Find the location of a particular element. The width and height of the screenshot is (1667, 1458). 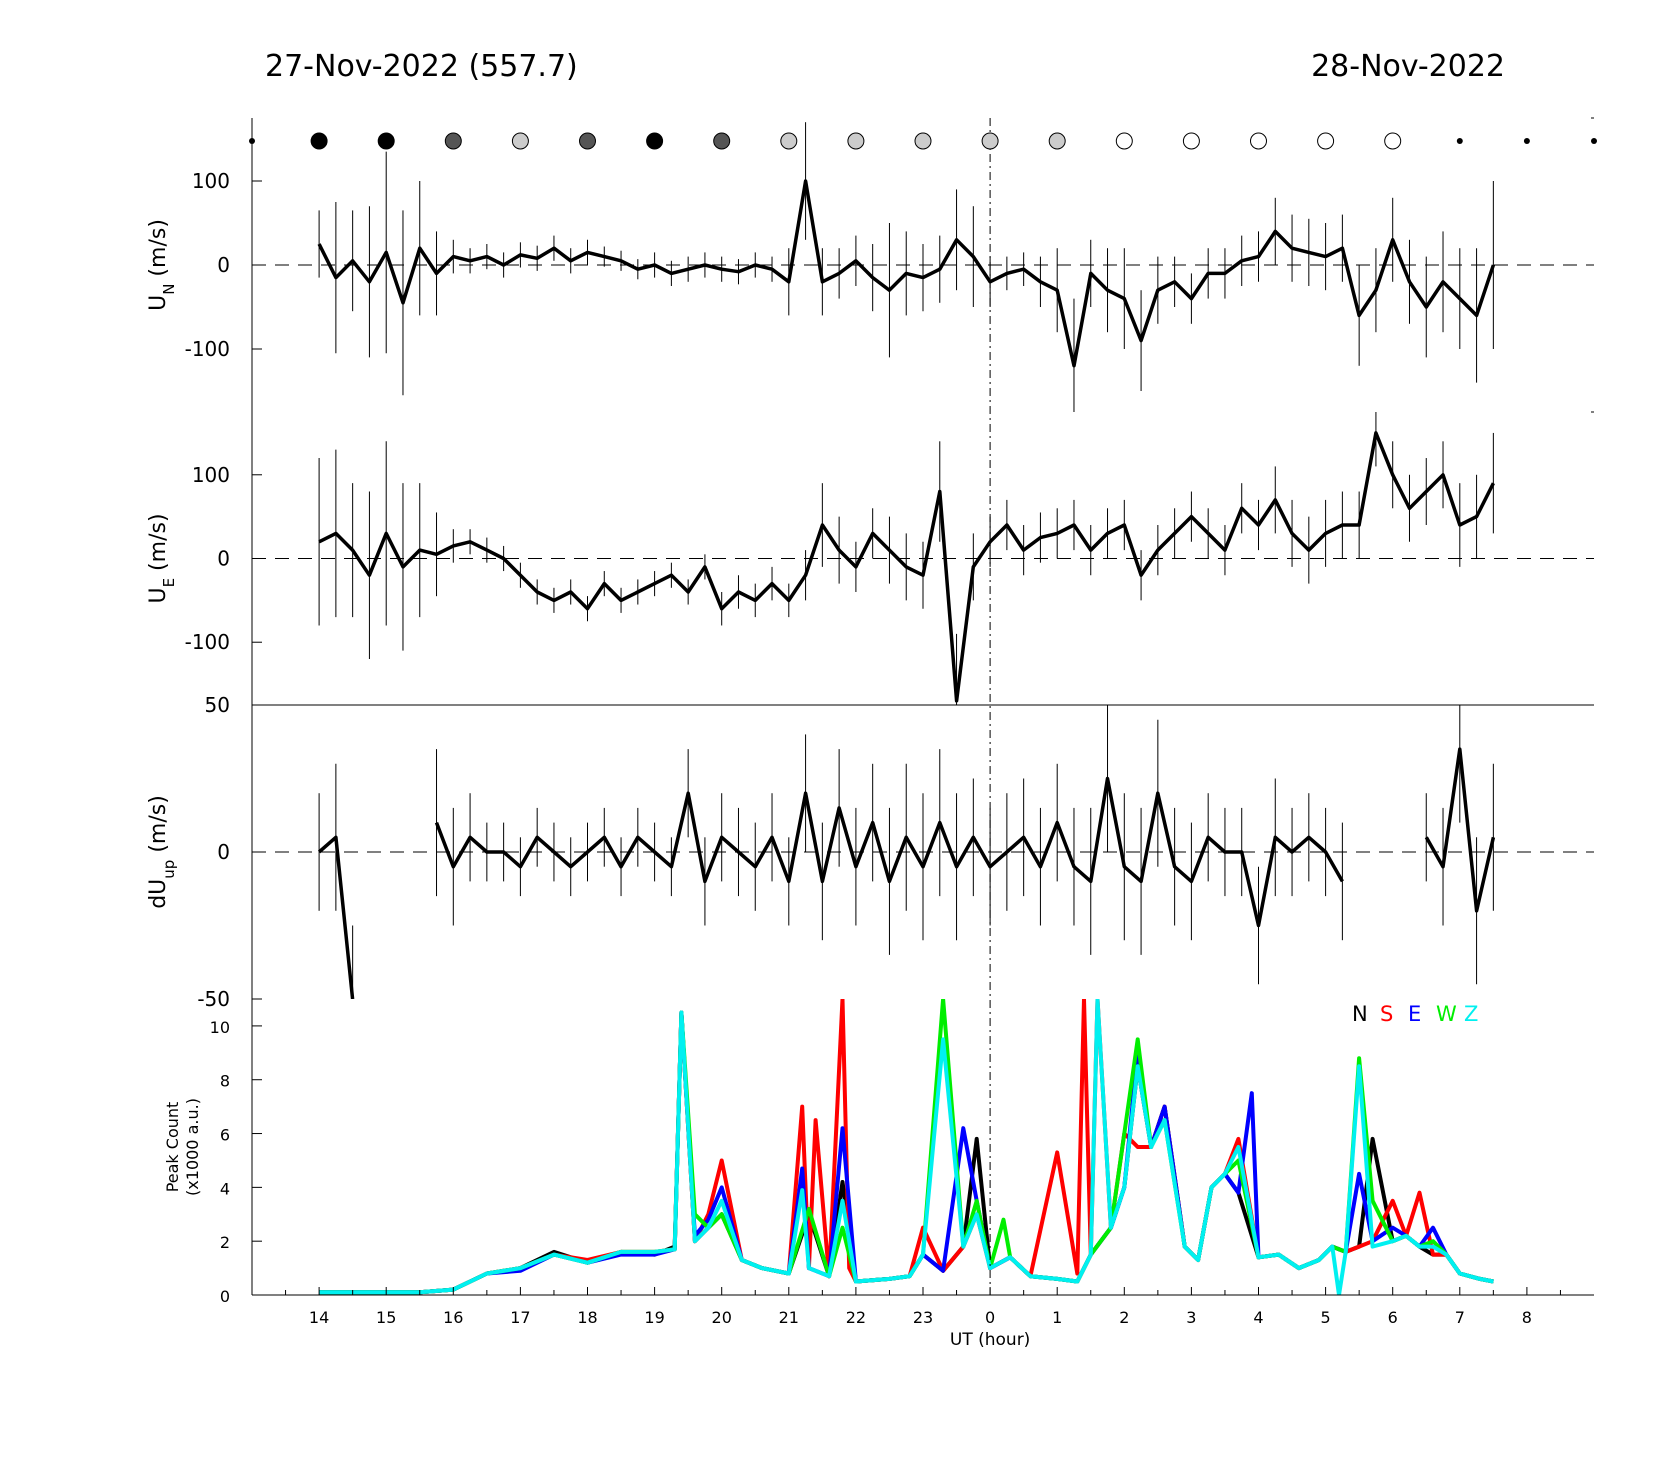

series-line-W is located at coordinates (906, 1147).